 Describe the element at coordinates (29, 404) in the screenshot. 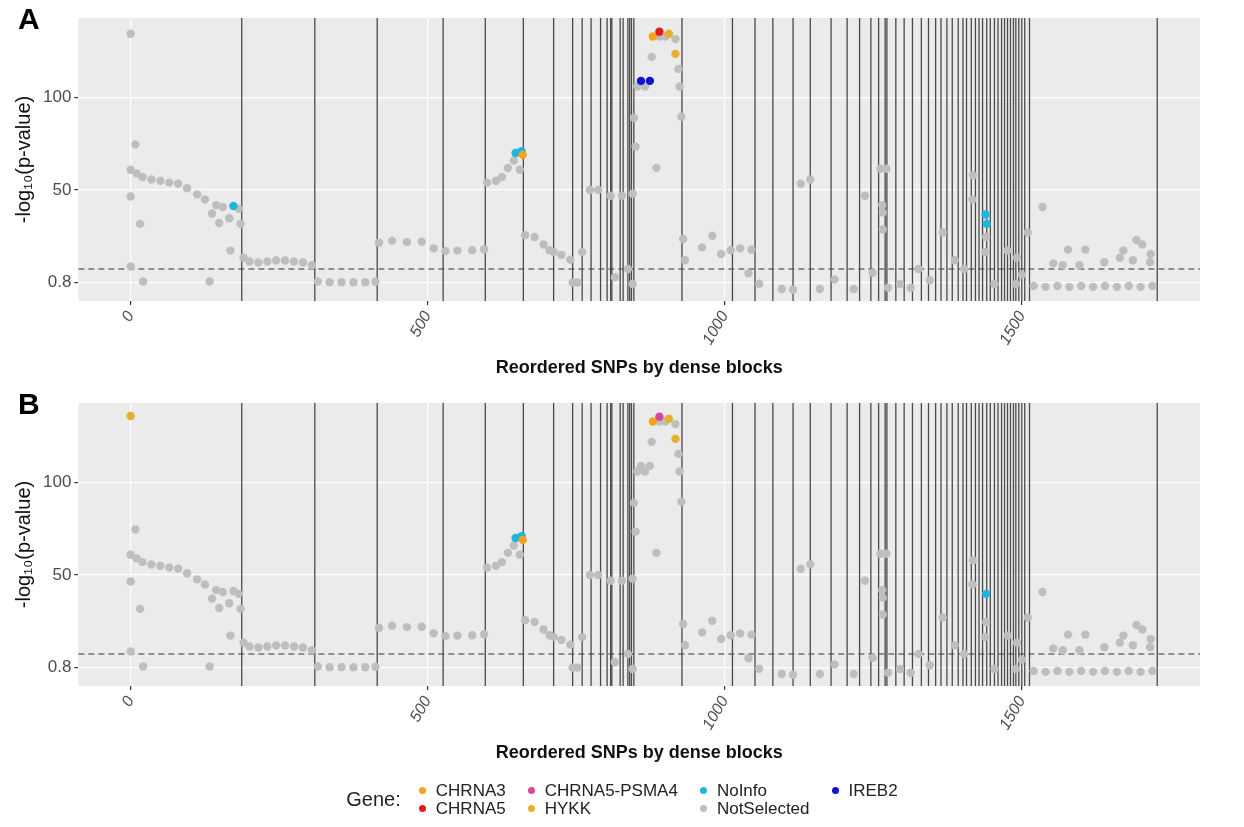

I see `chart-title: B` at that location.